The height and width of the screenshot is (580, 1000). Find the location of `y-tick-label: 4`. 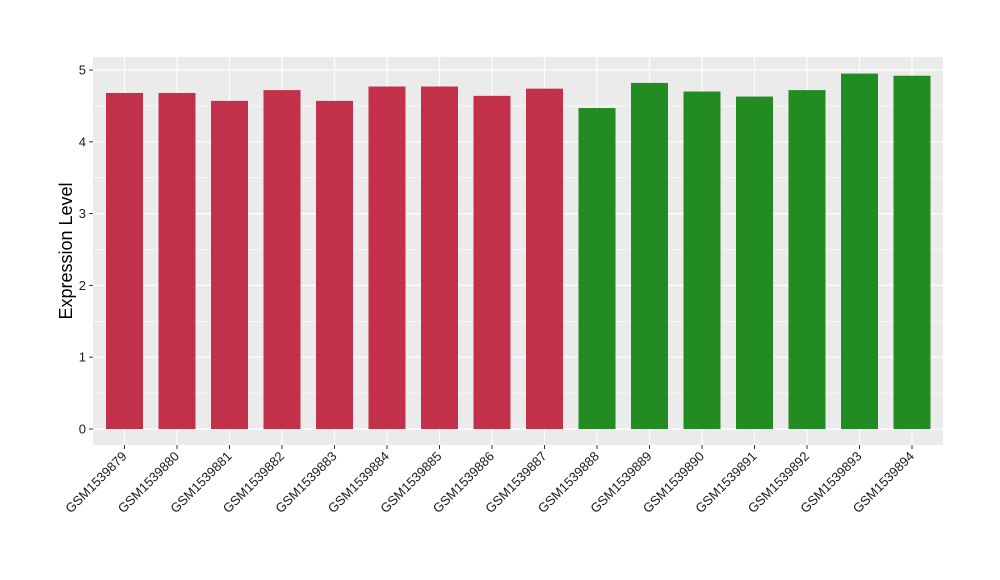

y-tick-label: 4 is located at coordinates (82, 141).